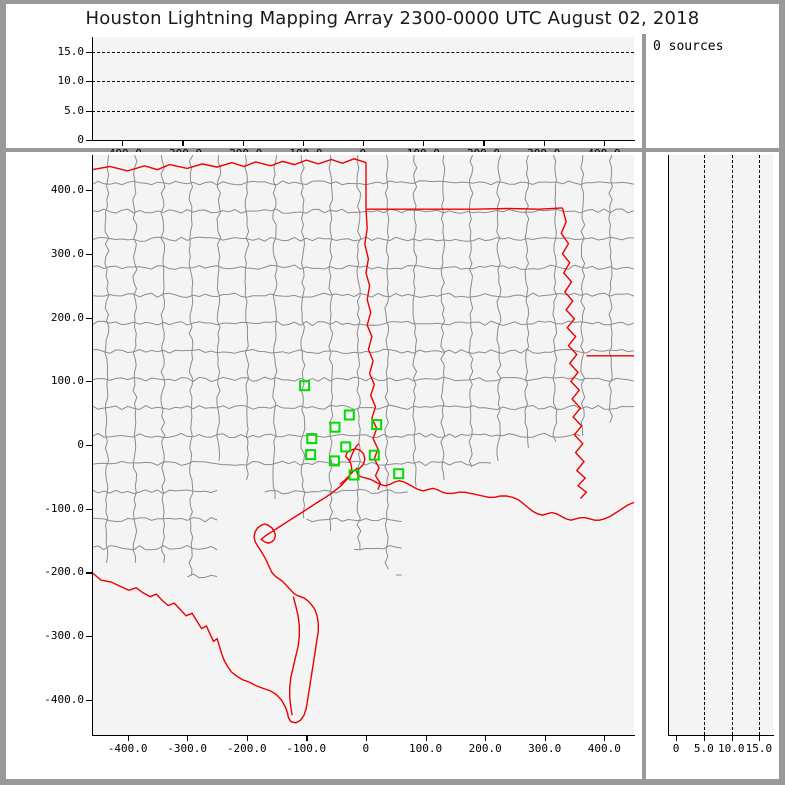  Describe the element at coordinates (67, 190) in the screenshot. I see `y-axis-tick-label: 400.0` at that location.